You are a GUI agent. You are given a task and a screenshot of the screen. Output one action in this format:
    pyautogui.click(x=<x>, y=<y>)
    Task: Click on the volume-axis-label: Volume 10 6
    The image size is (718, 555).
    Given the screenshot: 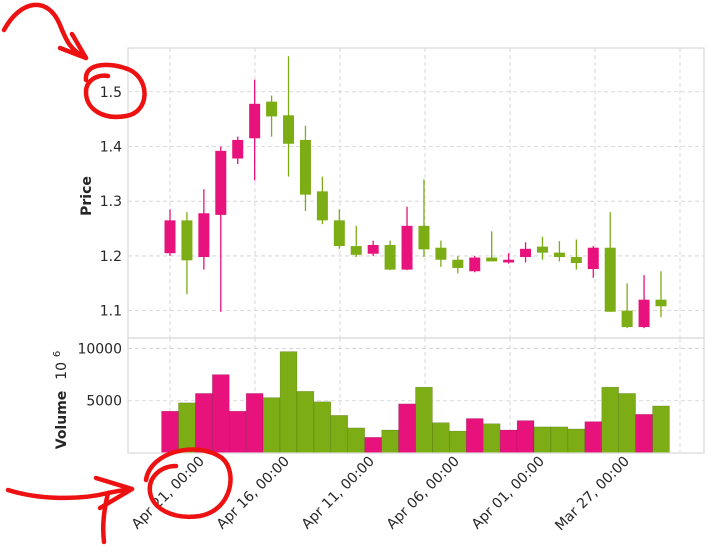 What is the action you would take?
    pyautogui.click(x=61, y=400)
    